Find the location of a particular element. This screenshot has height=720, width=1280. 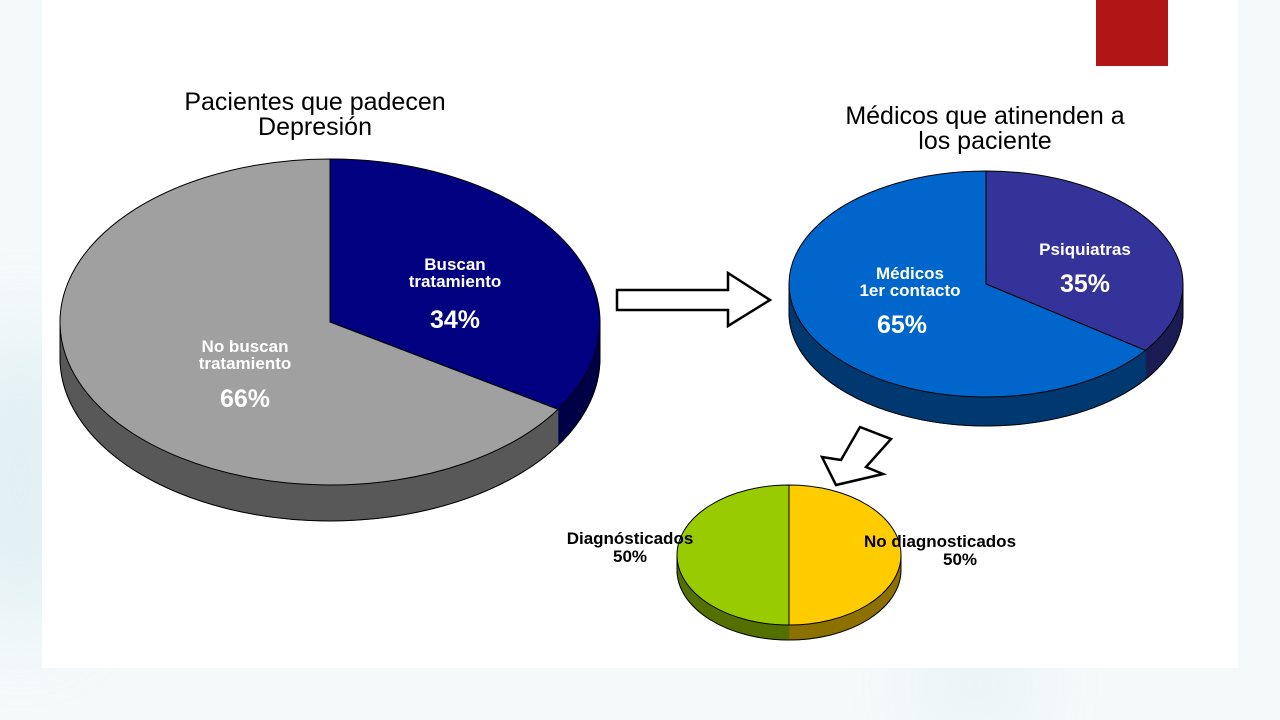

slice-buscan is located at coordinates (465, 284).